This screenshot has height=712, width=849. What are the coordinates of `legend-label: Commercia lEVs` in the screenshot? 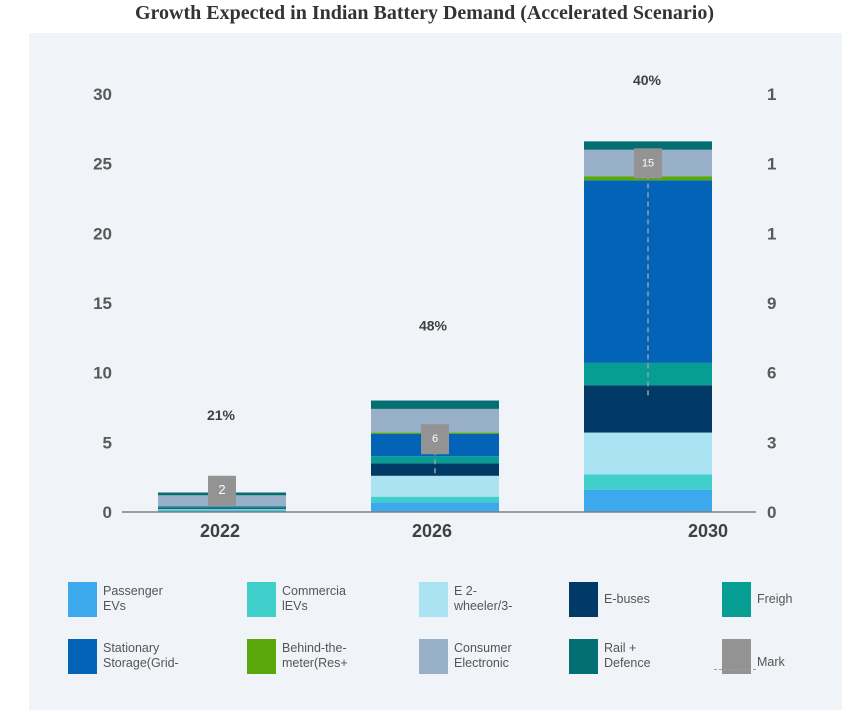 It's located at (314, 598).